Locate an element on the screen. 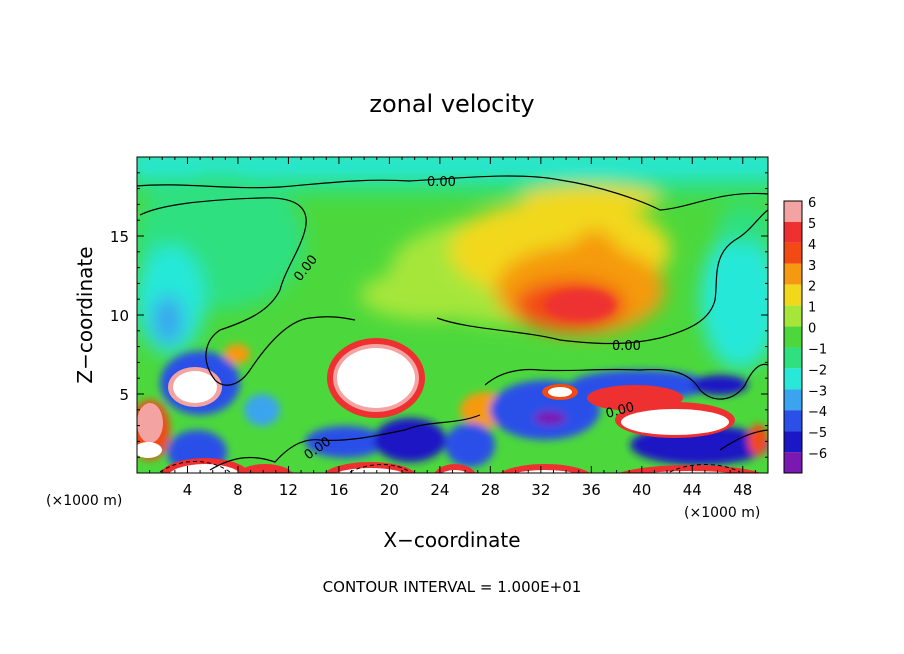 Image resolution: width=904 pixels, height=654 pixels. x-tick-label: 32 is located at coordinates (540, 490).